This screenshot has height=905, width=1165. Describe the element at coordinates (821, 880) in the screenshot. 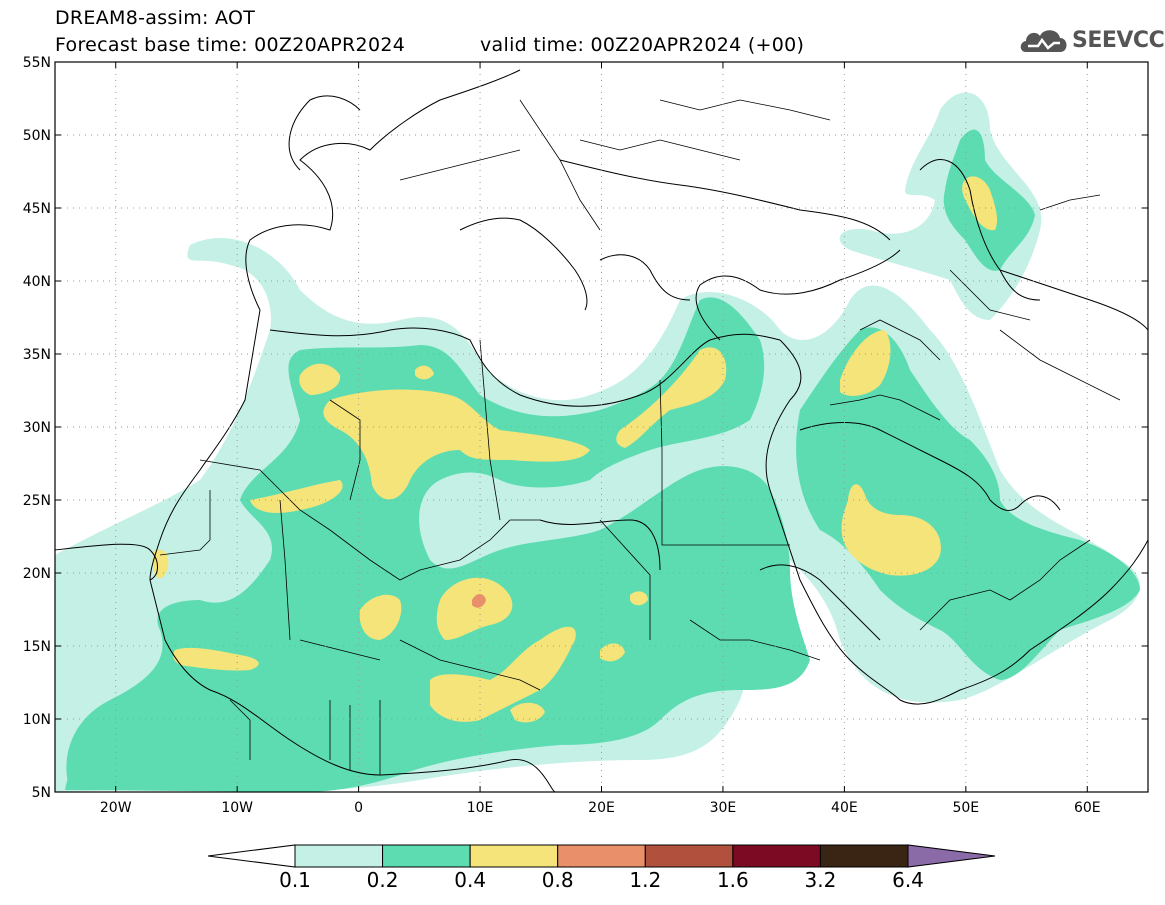

I see `colorbar-label: 3.2` at that location.